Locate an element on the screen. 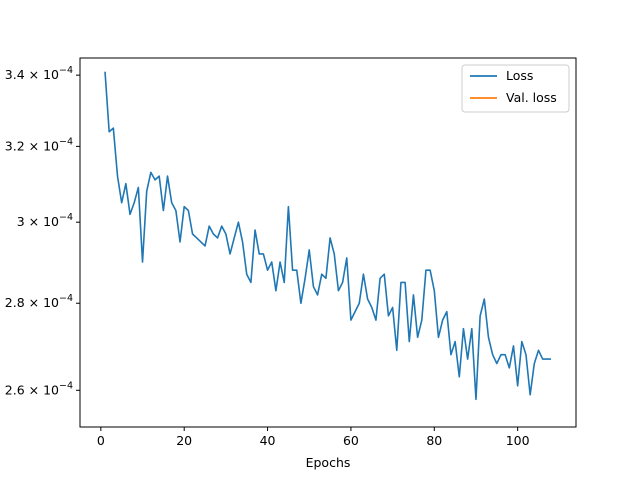 The width and height of the screenshot is (640, 480). x-tick-label: 40 is located at coordinates (268, 440).